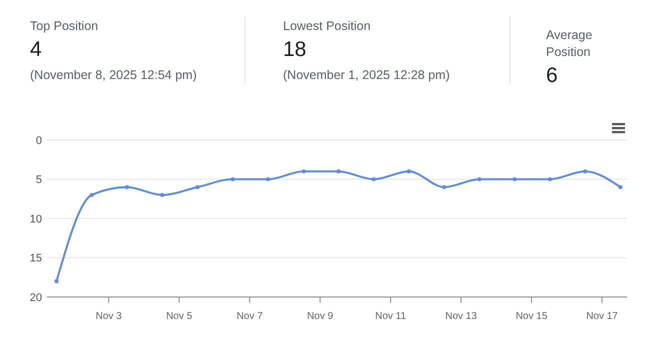 Image resolution: width=665 pixels, height=347 pixels. I want to click on text: (November 1, 2025 12:28 pm), so click(366, 75).